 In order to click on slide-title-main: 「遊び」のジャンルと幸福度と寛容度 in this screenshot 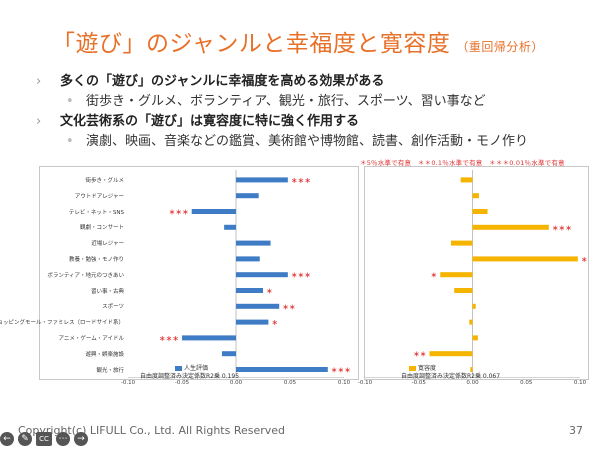, I will do `click(251, 44)`.